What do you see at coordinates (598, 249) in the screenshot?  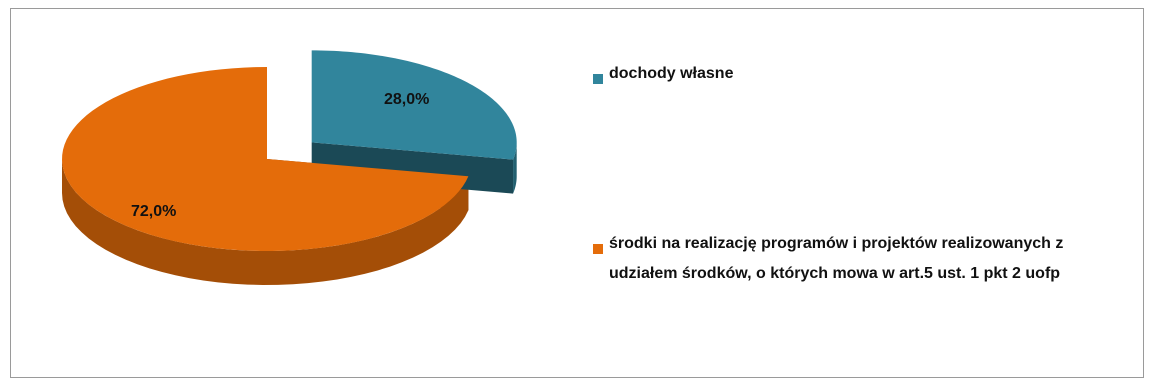 I see `legend-swatch-srodki` at bounding box center [598, 249].